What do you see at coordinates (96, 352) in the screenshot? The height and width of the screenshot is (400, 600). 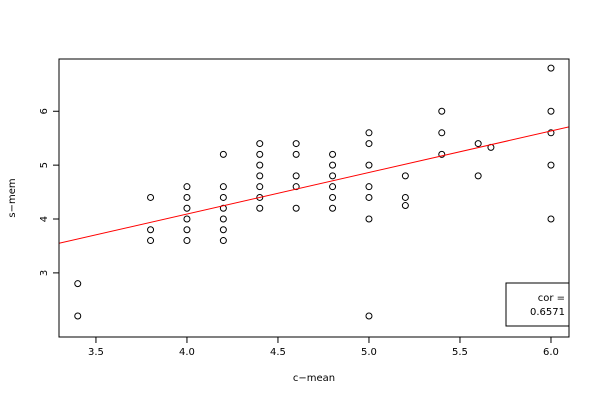 I see `x-tick-label: 3.5` at bounding box center [96, 352].